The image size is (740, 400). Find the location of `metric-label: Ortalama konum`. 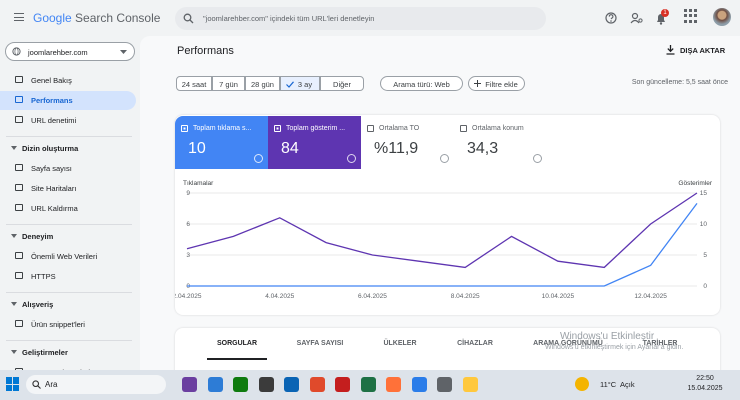

metric-label: Ortalama konum is located at coordinates (498, 128).